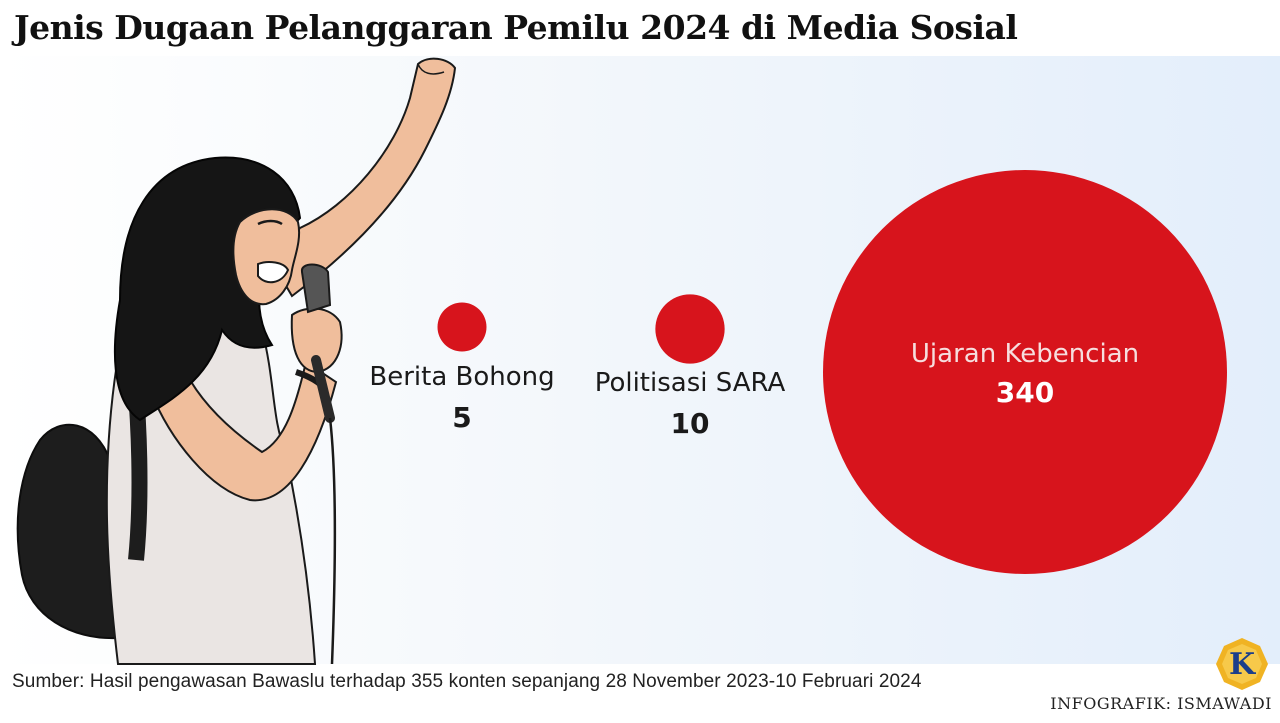 The image size is (1280, 723). What do you see at coordinates (1025, 392) in the screenshot?
I see `data-label: 340` at bounding box center [1025, 392].